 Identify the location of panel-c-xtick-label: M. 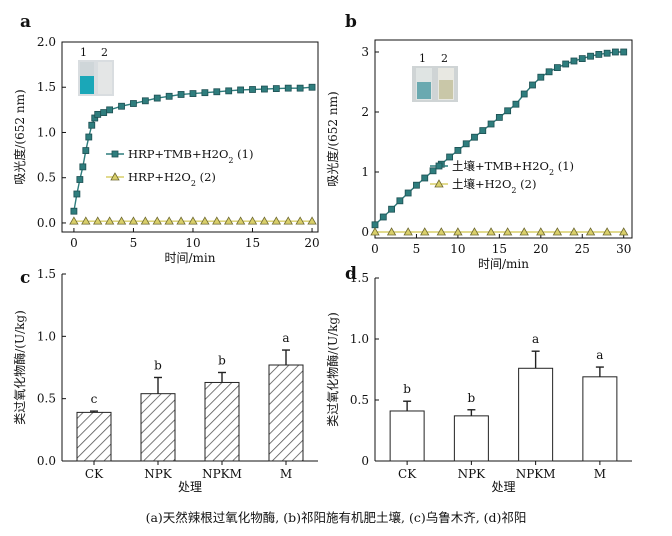
(286, 474).